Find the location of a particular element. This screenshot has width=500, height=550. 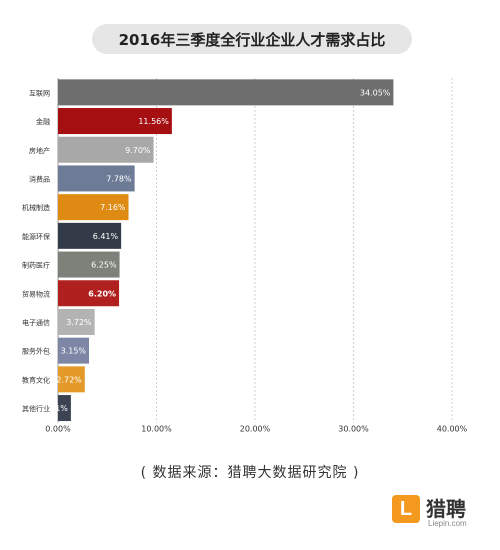

category-label: 机械制造 is located at coordinates (36, 207).